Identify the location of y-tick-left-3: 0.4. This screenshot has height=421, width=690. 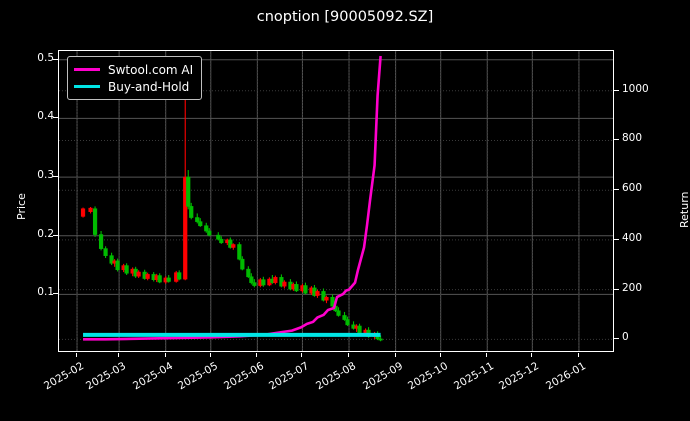
(45, 116).